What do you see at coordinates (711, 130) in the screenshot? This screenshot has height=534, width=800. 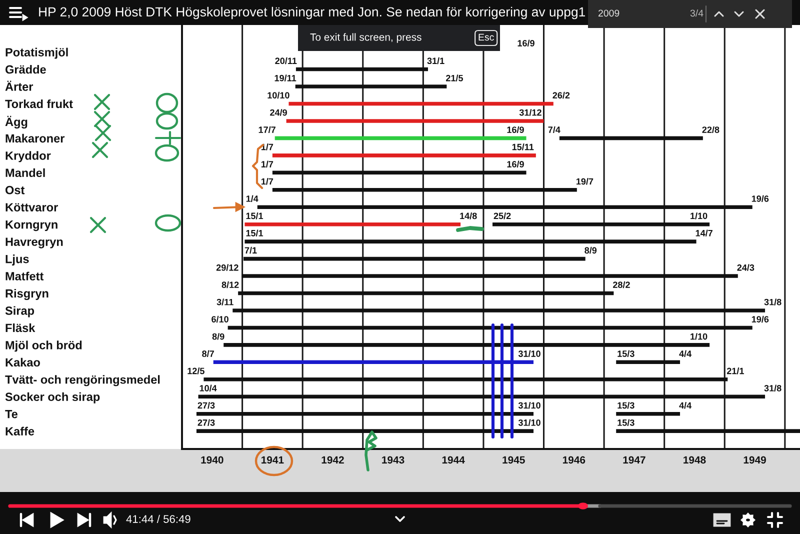 I see `annotation: 22/8` at bounding box center [711, 130].